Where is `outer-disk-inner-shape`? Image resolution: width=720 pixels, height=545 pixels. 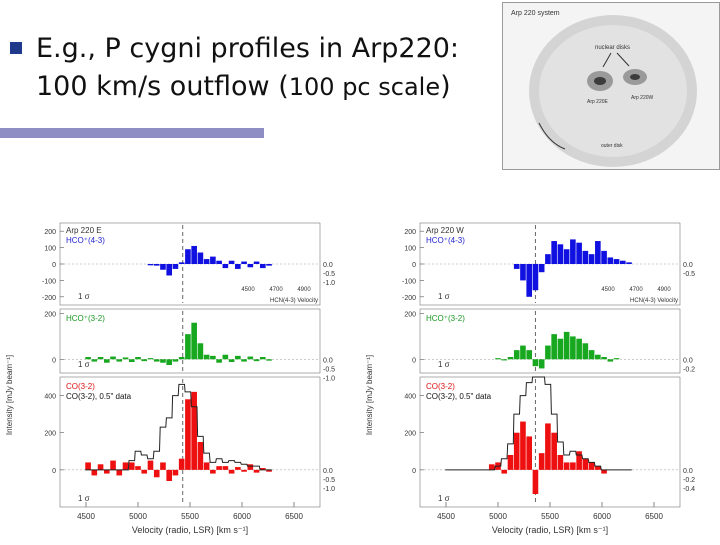 outer-disk-inner-shape is located at coordinates (613, 91).